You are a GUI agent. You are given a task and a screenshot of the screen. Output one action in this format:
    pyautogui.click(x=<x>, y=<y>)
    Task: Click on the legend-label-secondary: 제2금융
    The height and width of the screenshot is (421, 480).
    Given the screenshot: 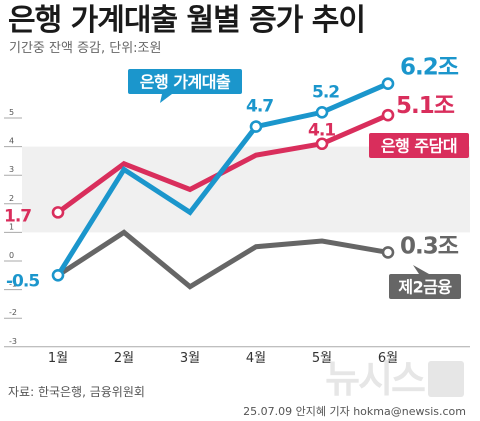 What is the action you would take?
    pyautogui.click(x=425, y=287)
    